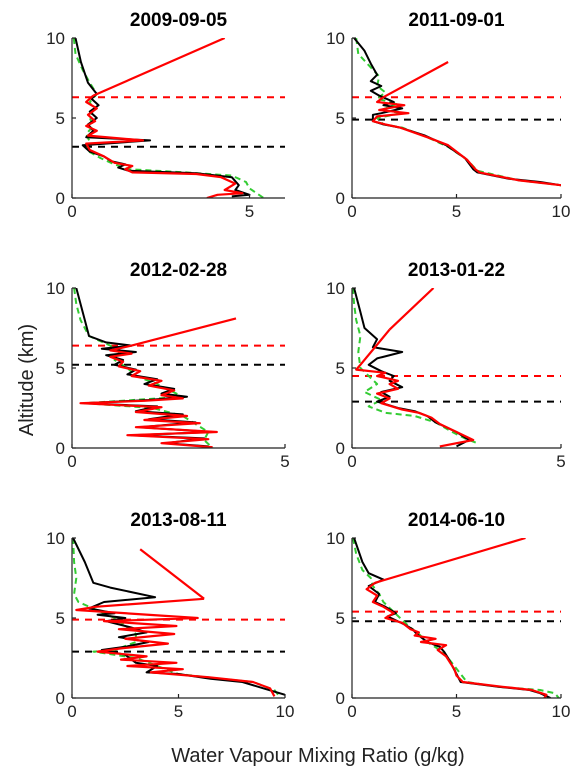  I want to click on panel-title: 2013-08-11, so click(178, 520).